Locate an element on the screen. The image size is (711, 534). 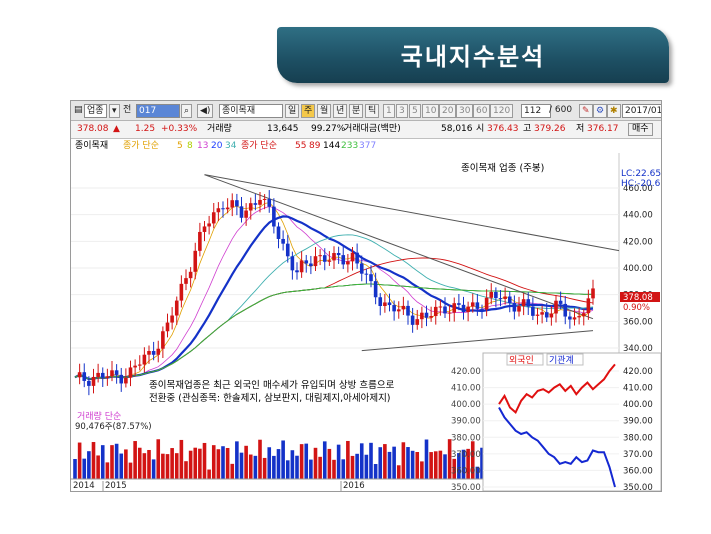
chart-type-icon: ▤ is located at coordinates (78, 110).